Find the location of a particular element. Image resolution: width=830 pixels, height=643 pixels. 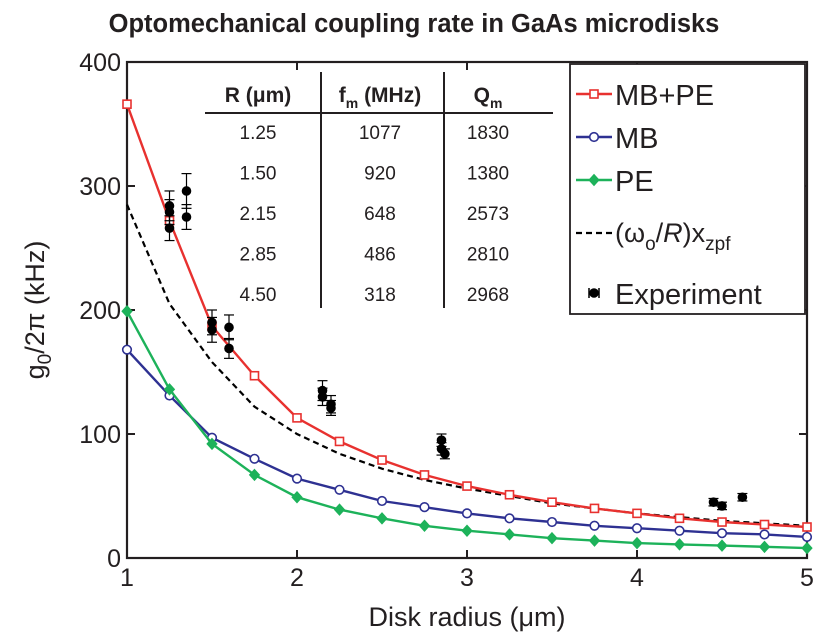

table-cell: 648 is located at coordinates (380, 214).